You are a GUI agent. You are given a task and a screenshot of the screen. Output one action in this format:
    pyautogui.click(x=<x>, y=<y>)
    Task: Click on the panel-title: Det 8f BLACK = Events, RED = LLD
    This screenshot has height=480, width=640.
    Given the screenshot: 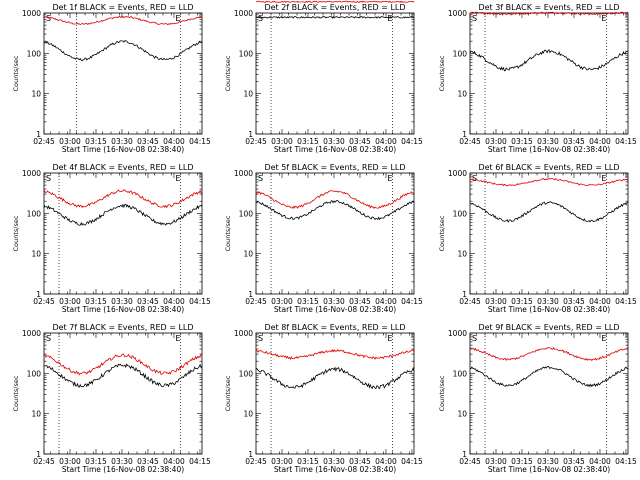 What is the action you would take?
    pyautogui.click(x=334, y=327)
    